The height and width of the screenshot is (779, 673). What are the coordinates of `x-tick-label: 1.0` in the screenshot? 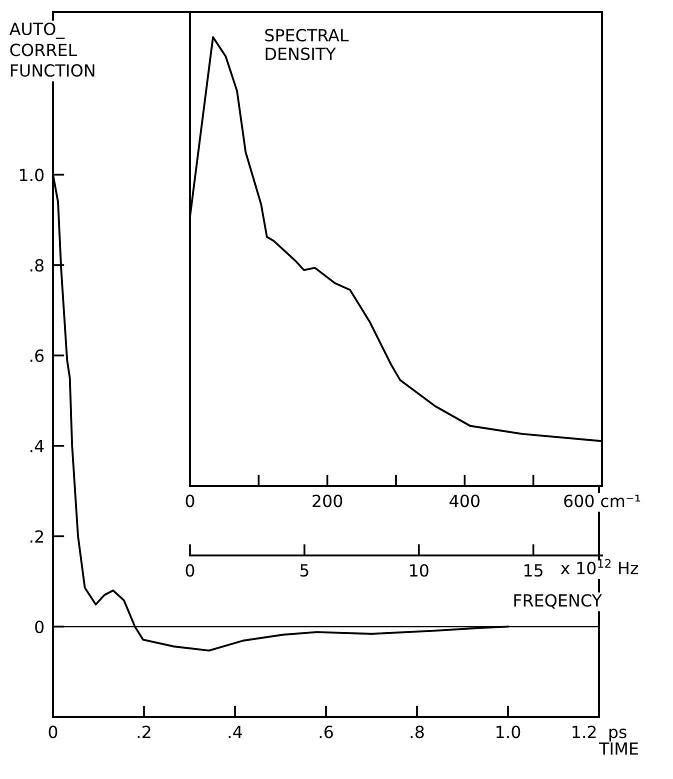 It's located at (508, 732).